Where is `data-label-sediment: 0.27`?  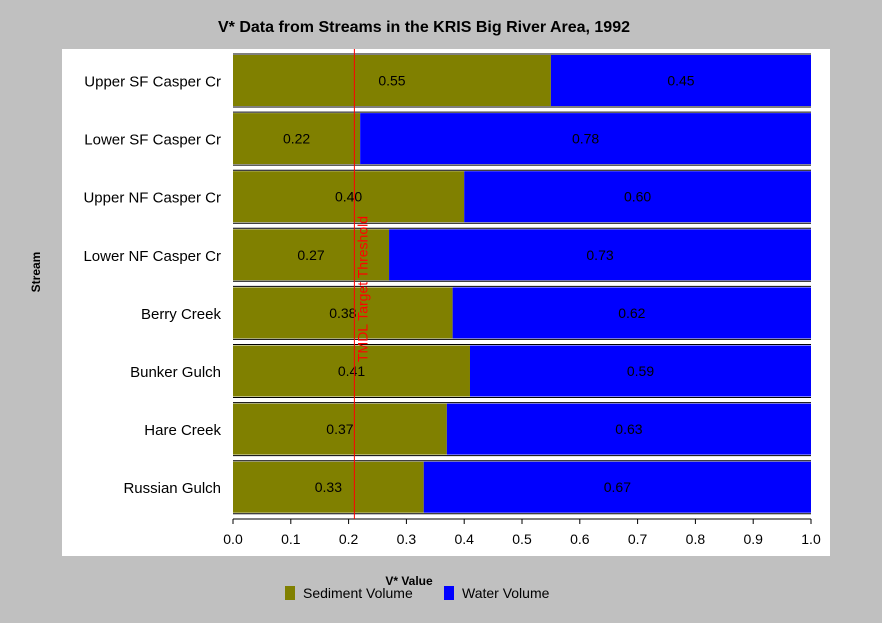 data-label-sediment: 0.27 is located at coordinates (310, 255).